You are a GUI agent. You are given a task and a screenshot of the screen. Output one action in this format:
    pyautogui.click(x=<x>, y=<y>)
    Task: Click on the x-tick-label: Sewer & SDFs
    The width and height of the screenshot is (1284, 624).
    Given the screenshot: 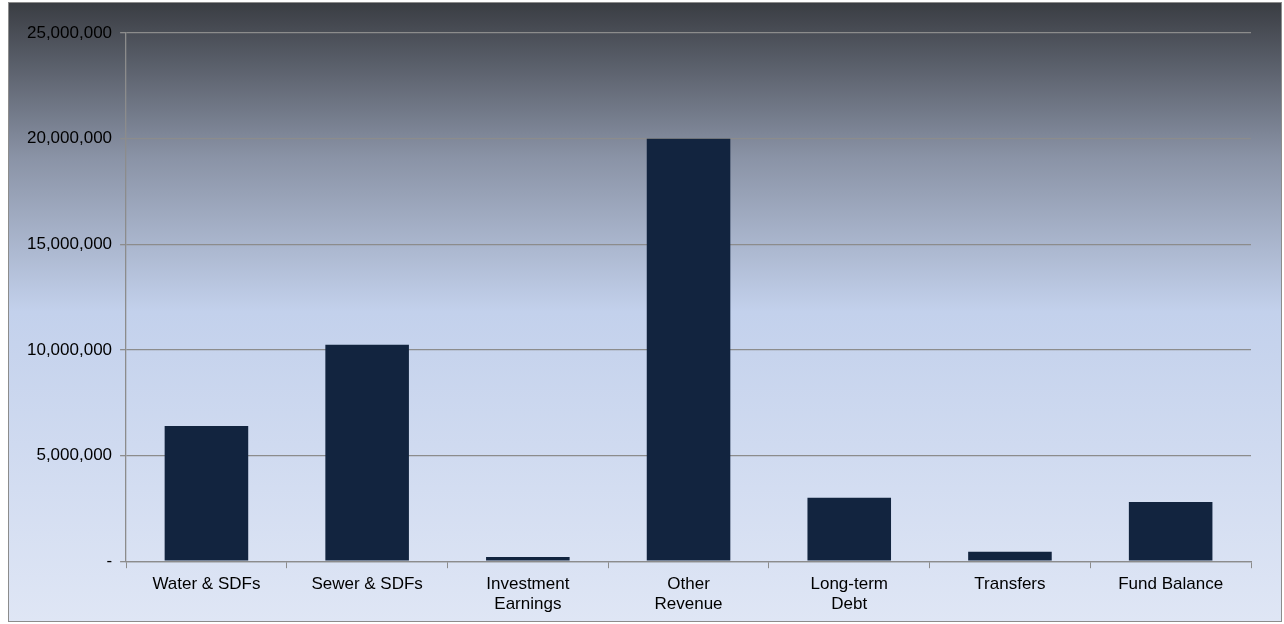 What is the action you would take?
    pyautogui.click(x=367, y=584)
    